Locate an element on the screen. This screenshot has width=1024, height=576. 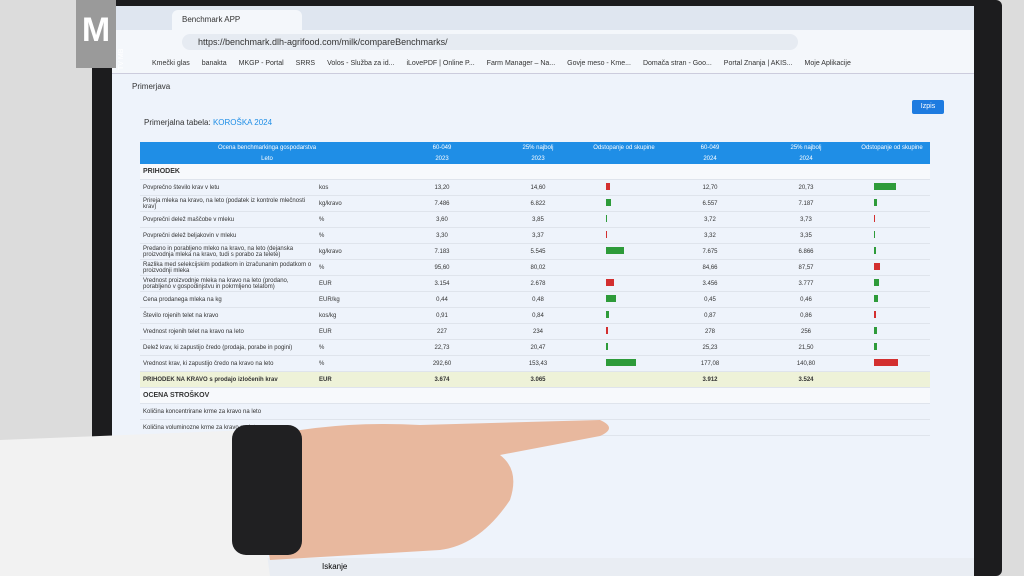
value-cell: 25,23 is located at coordinates (710, 347).